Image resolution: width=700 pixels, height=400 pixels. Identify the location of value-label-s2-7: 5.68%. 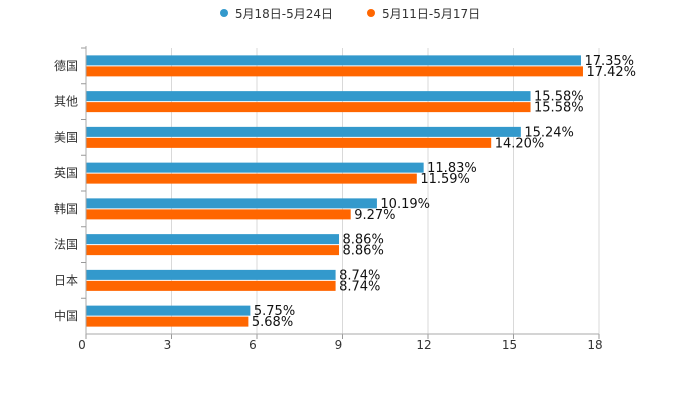
(272, 322).